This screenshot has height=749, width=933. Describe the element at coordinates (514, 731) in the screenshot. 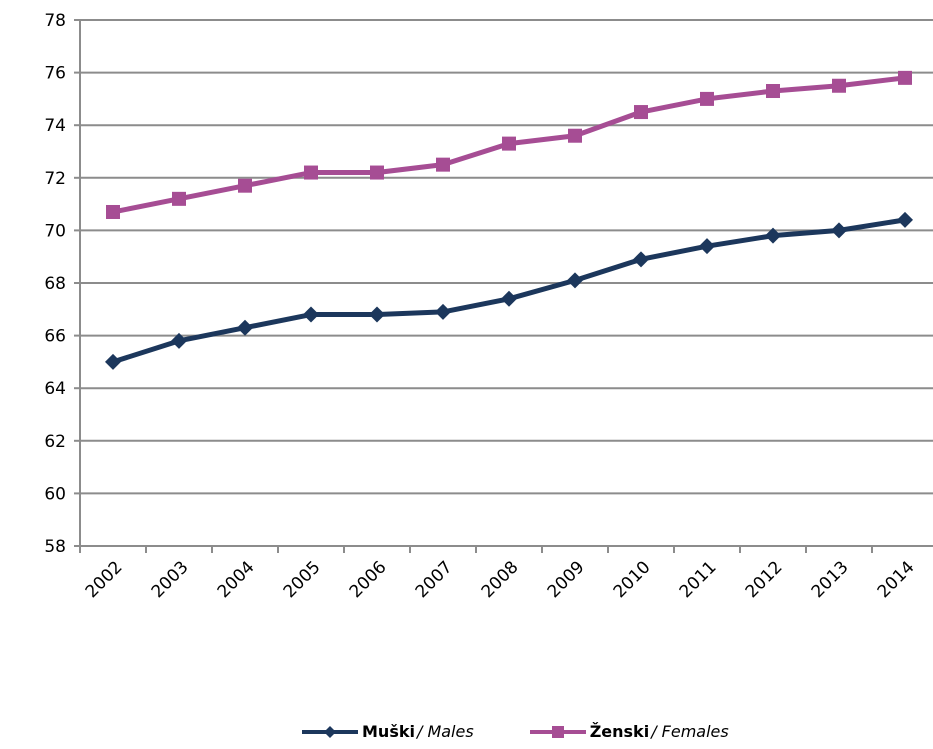

I see `legend: Muški / Males Ženski / Females` at that location.